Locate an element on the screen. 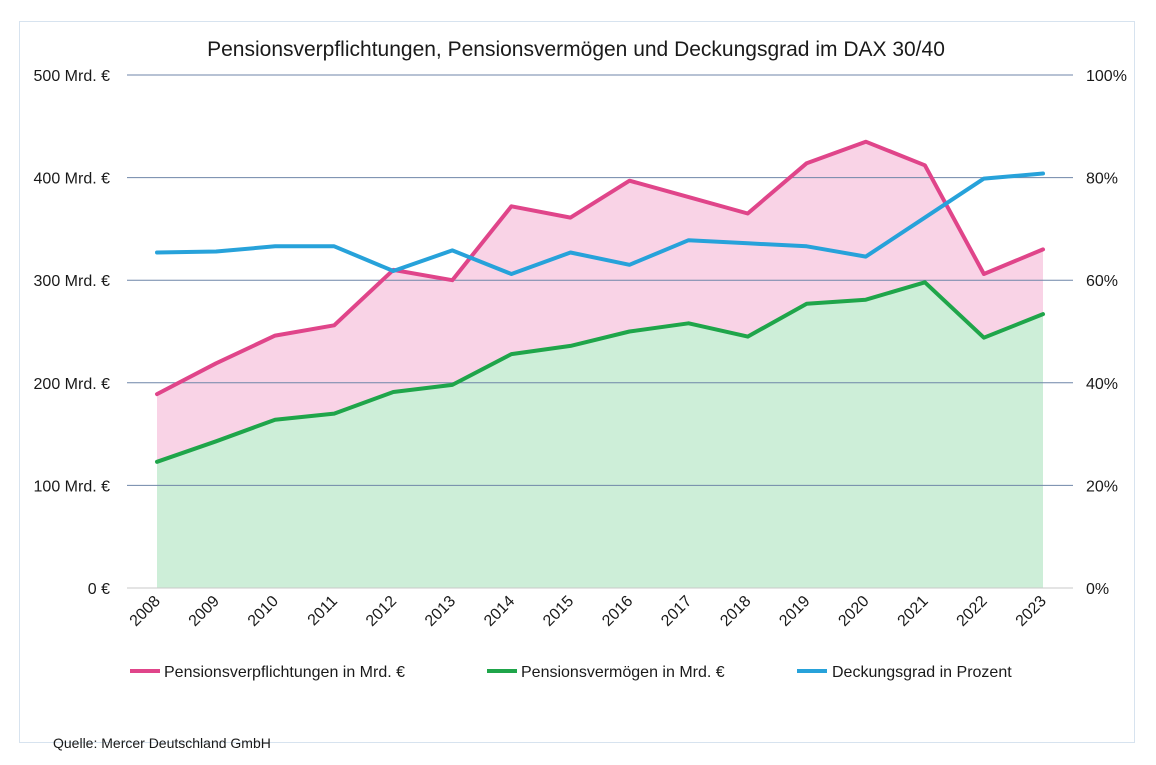 Image resolution: width=1156 pixels, height=765 pixels. legend-label: Pensionsvermögen in Mrd. € is located at coordinates (623, 672).